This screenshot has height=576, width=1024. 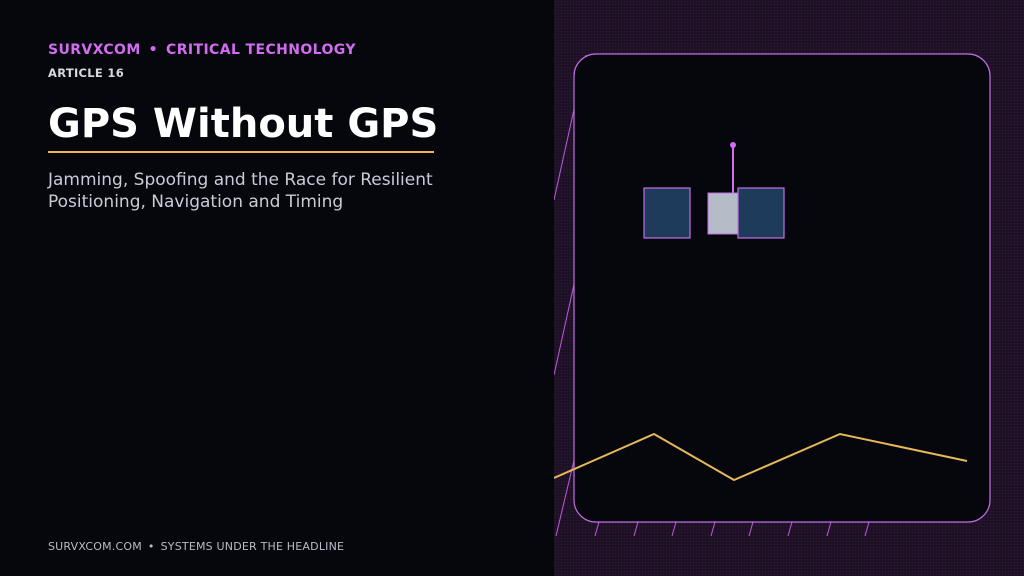 What do you see at coordinates (714, 190) in the screenshot?
I see `satellite-icon` at bounding box center [714, 190].